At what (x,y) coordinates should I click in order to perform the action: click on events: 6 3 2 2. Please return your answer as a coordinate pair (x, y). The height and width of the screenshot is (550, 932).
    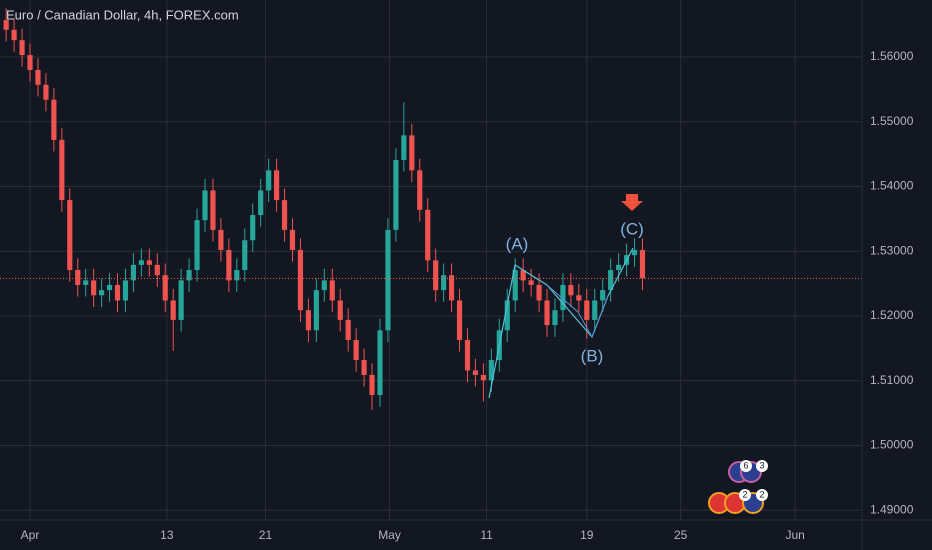
    Looking at the image, I should click on (738, 487).